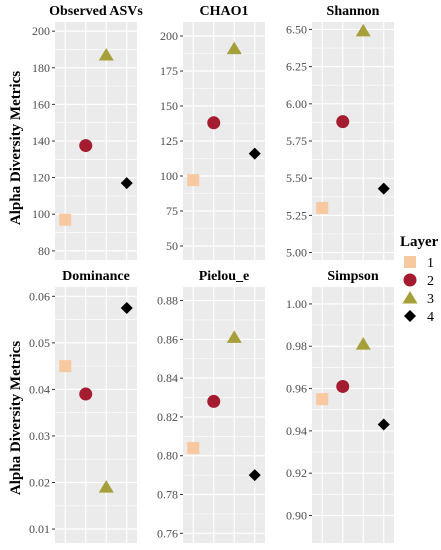 This screenshot has width=441, height=550. I want to click on y-tick-label: 0.05, so click(39, 343).